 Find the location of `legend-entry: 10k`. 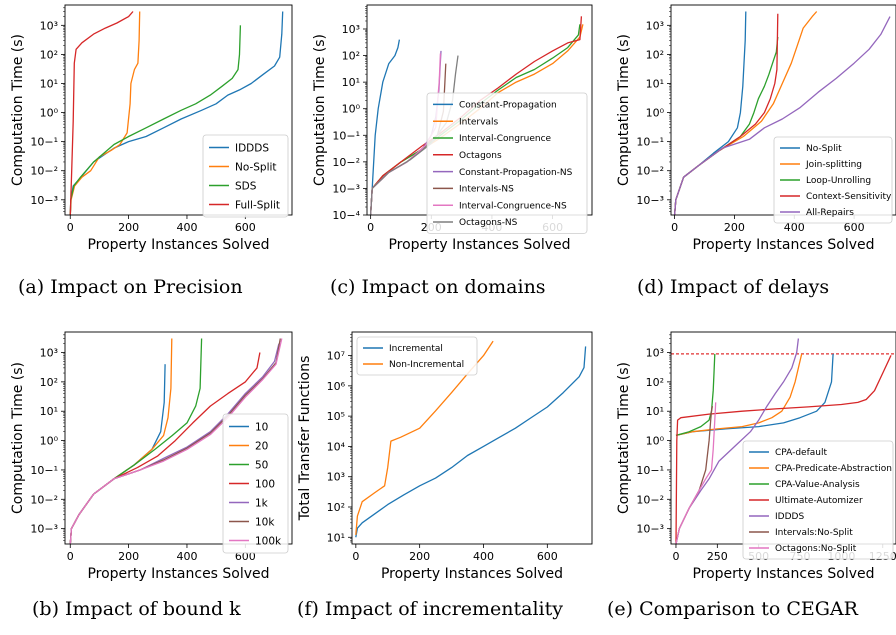

legend-entry: 10k is located at coordinates (265, 522).